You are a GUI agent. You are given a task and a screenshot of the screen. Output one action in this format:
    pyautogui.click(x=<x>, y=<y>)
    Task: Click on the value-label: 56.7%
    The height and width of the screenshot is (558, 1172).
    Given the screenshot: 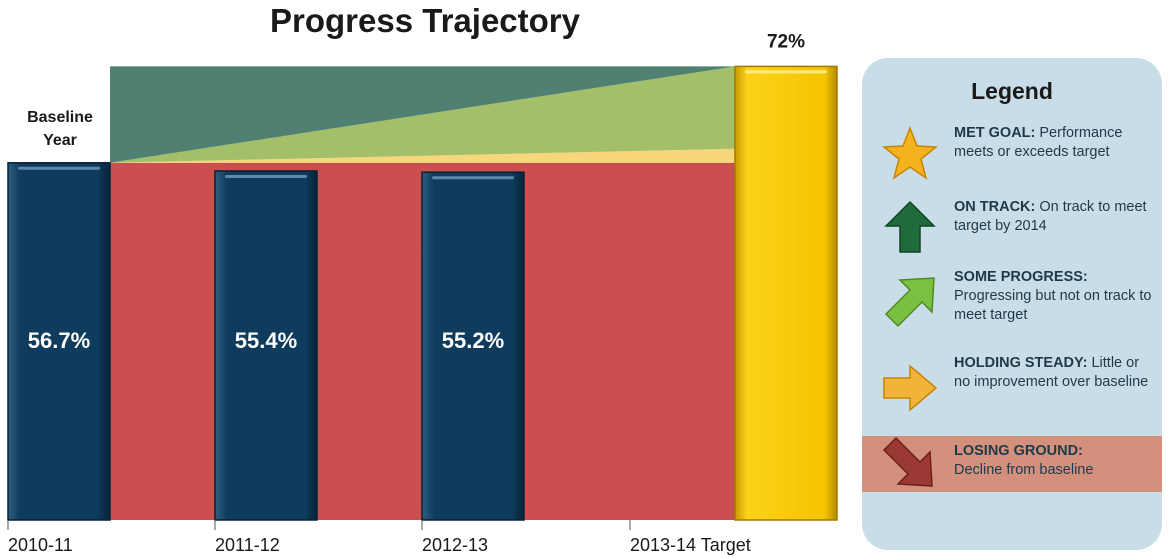 What is the action you would take?
    pyautogui.click(x=59, y=340)
    